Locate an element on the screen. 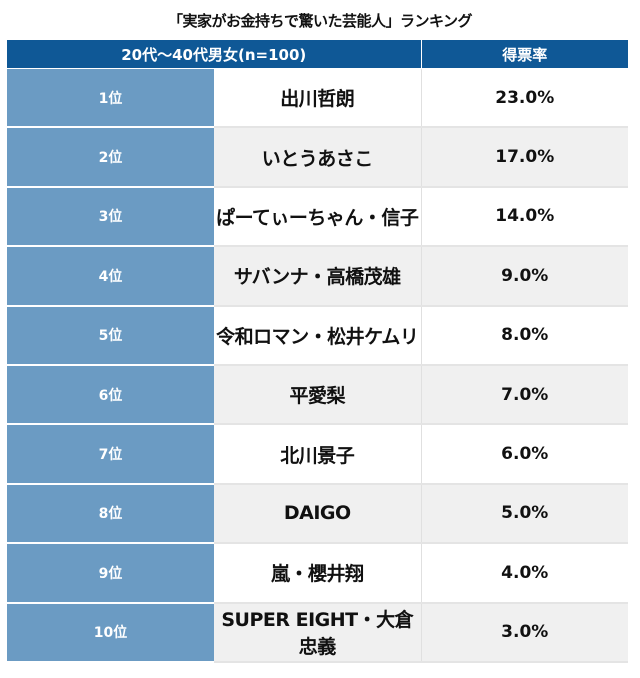 The width and height of the screenshot is (640, 678). rank-cell: 1位 is located at coordinates (110, 98).